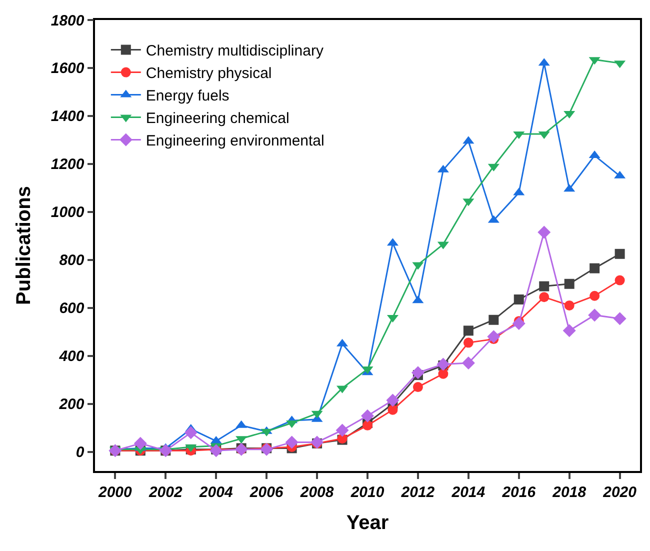 This screenshot has width=650, height=551. What do you see at coordinates (67, 69) in the screenshot?
I see `y-tick-label: 1600` at bounding box center [67, 69].